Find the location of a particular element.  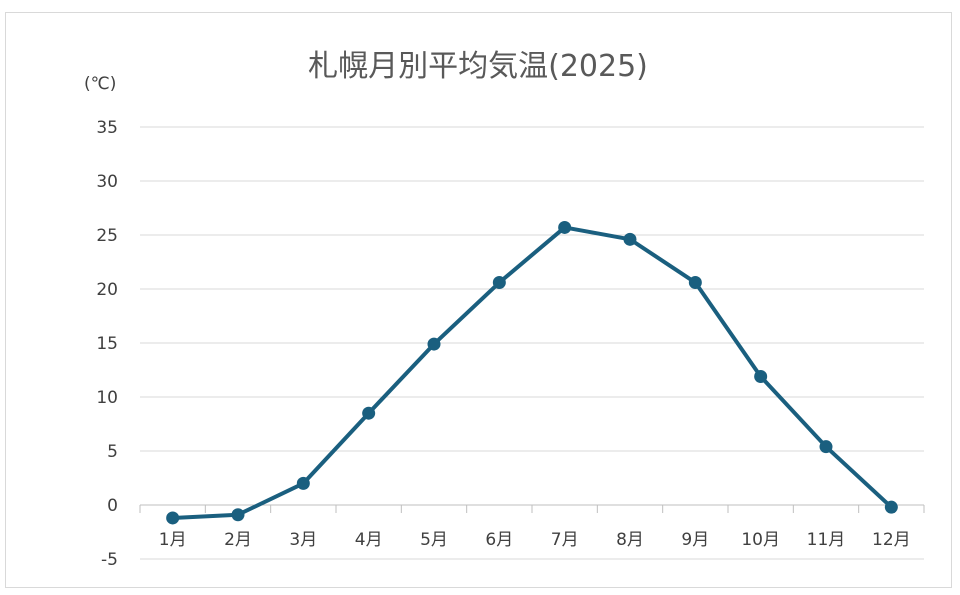

x-tick-label: 2月 is located at coordinates (238, 540).